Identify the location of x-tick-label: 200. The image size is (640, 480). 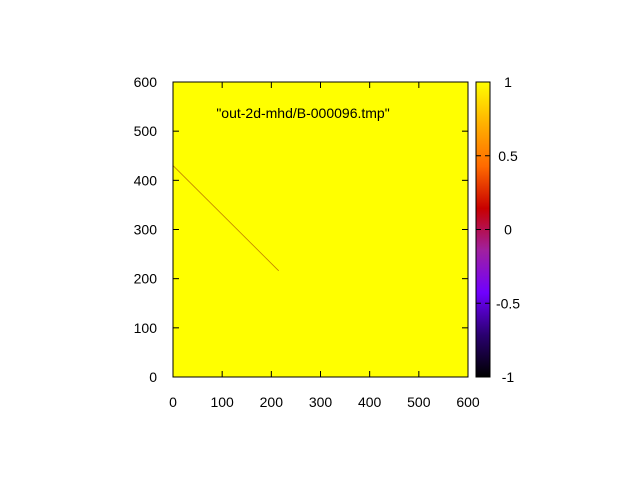
(272, 402).